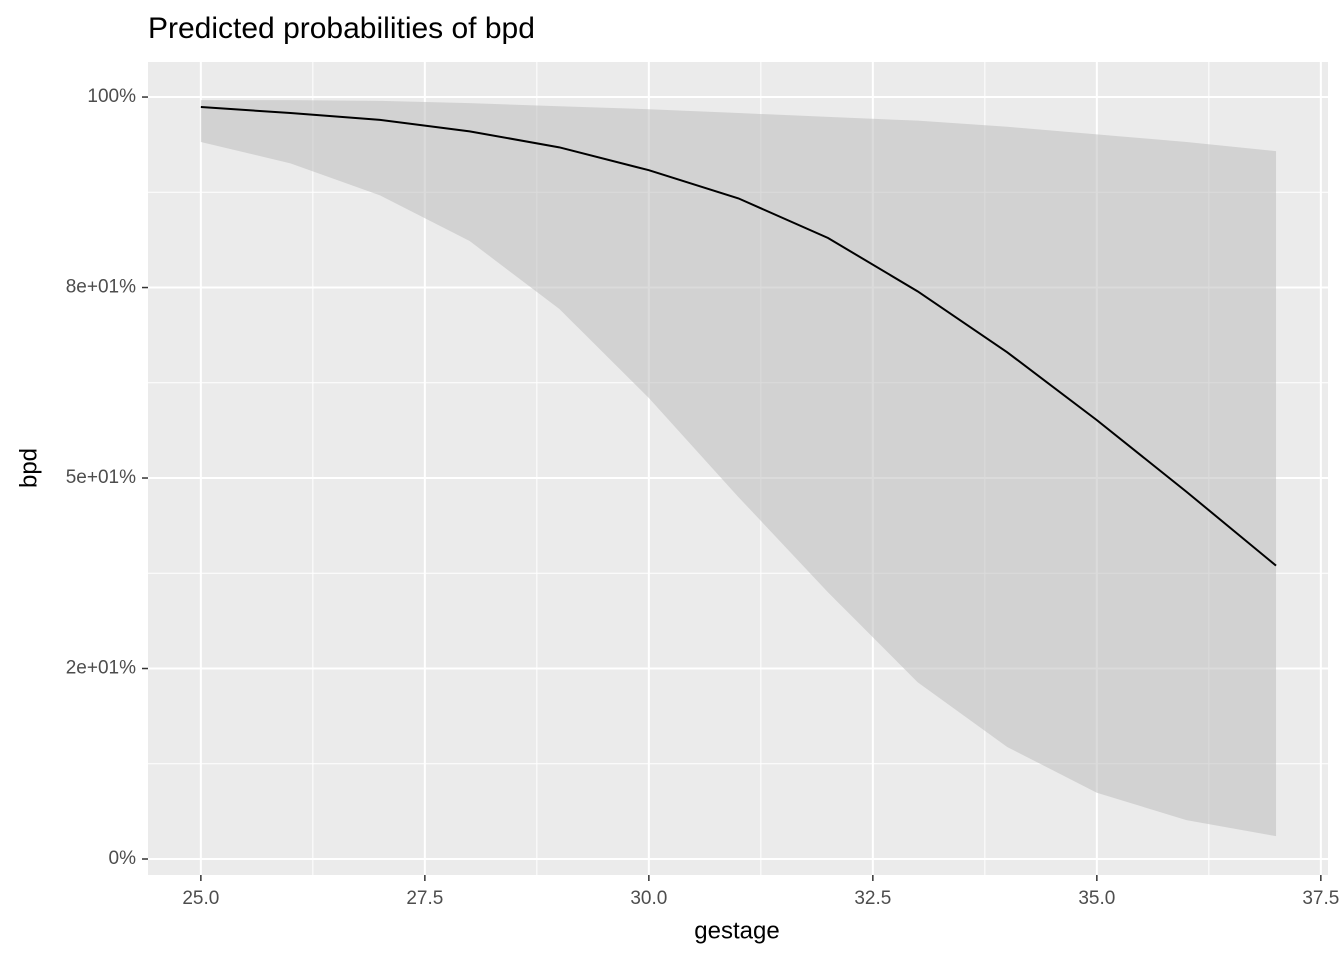  What do you see at coordinates (200, 898) in the screenshot?
I see `x-tick-label: 25.0` at bounding box center [200, 898].